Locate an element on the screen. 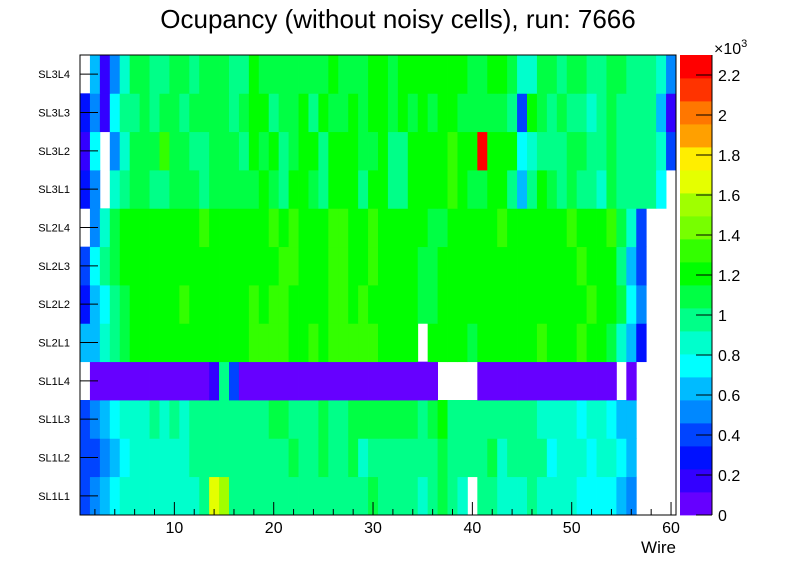 This screenshot has width=796, height=572. y-tick-label: SL3L1 is located at coordinates (54, 190).